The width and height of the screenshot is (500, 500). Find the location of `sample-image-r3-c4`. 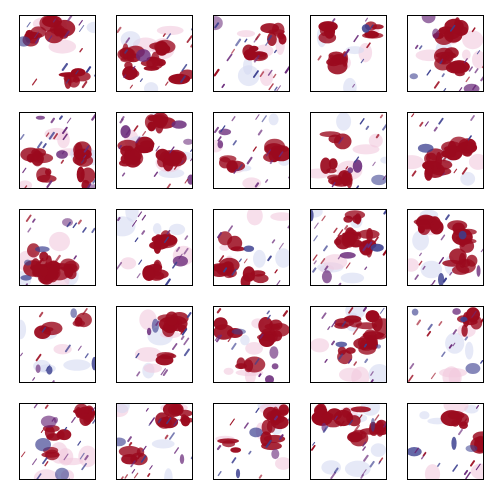

sample-image-r3-c4 is located at coordinates (348, 247).